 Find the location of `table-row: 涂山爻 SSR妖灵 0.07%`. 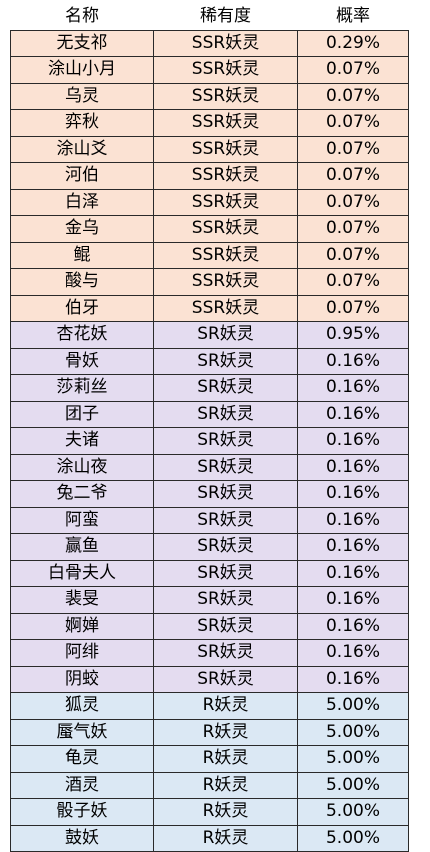

table-row: 涂山爻 SSR妖灵 0.07% is located at coordinates (209, 149).